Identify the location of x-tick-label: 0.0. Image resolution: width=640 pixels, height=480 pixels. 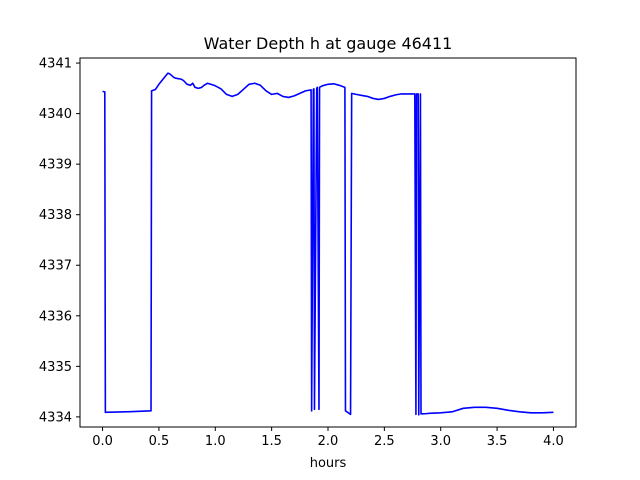
(102, 441).